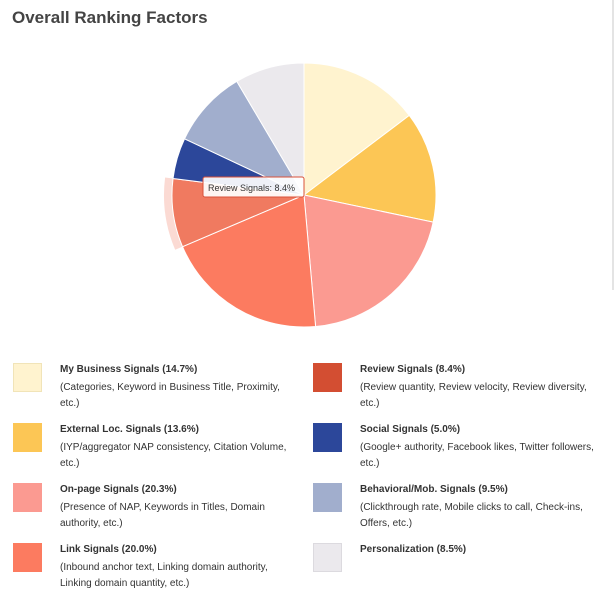 The height and width of the screenshot is (609, 615). Describe the element at coordinates (613, 145) in the screenshot. I see `right-border` at that location.